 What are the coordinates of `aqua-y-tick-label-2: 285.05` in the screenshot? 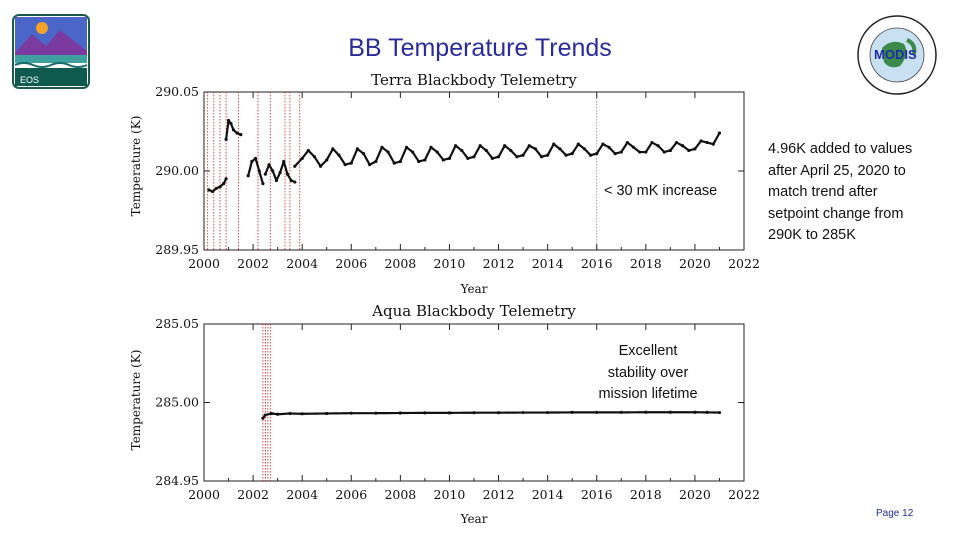 It's located at (177, 323).